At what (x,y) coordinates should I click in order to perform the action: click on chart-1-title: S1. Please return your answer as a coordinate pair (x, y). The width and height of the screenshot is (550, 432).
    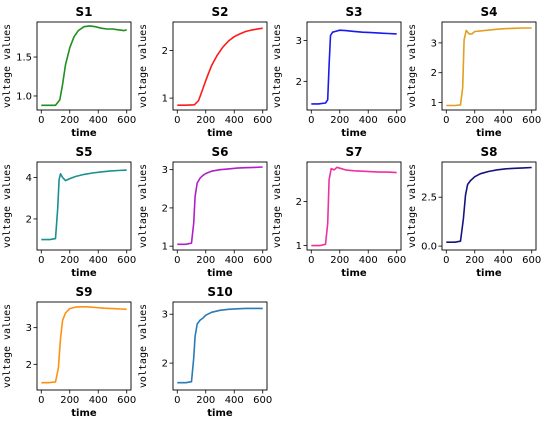
    Looking at the image, I should click on (84, 12).